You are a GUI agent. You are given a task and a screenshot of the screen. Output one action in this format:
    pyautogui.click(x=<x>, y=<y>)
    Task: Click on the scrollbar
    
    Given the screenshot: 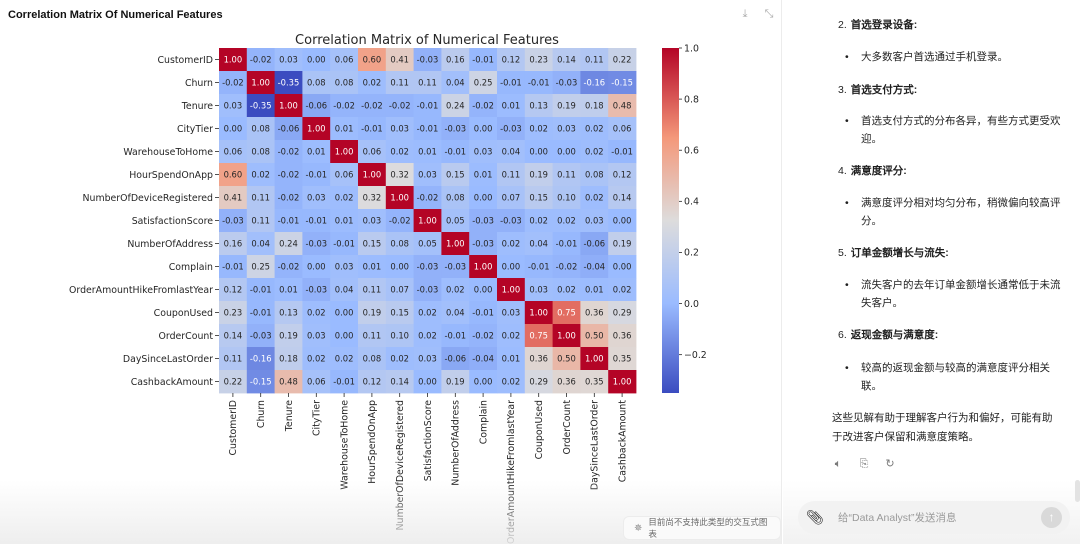 What is the action you would take?
    pyautogui.click(x=1077, y=491)
    